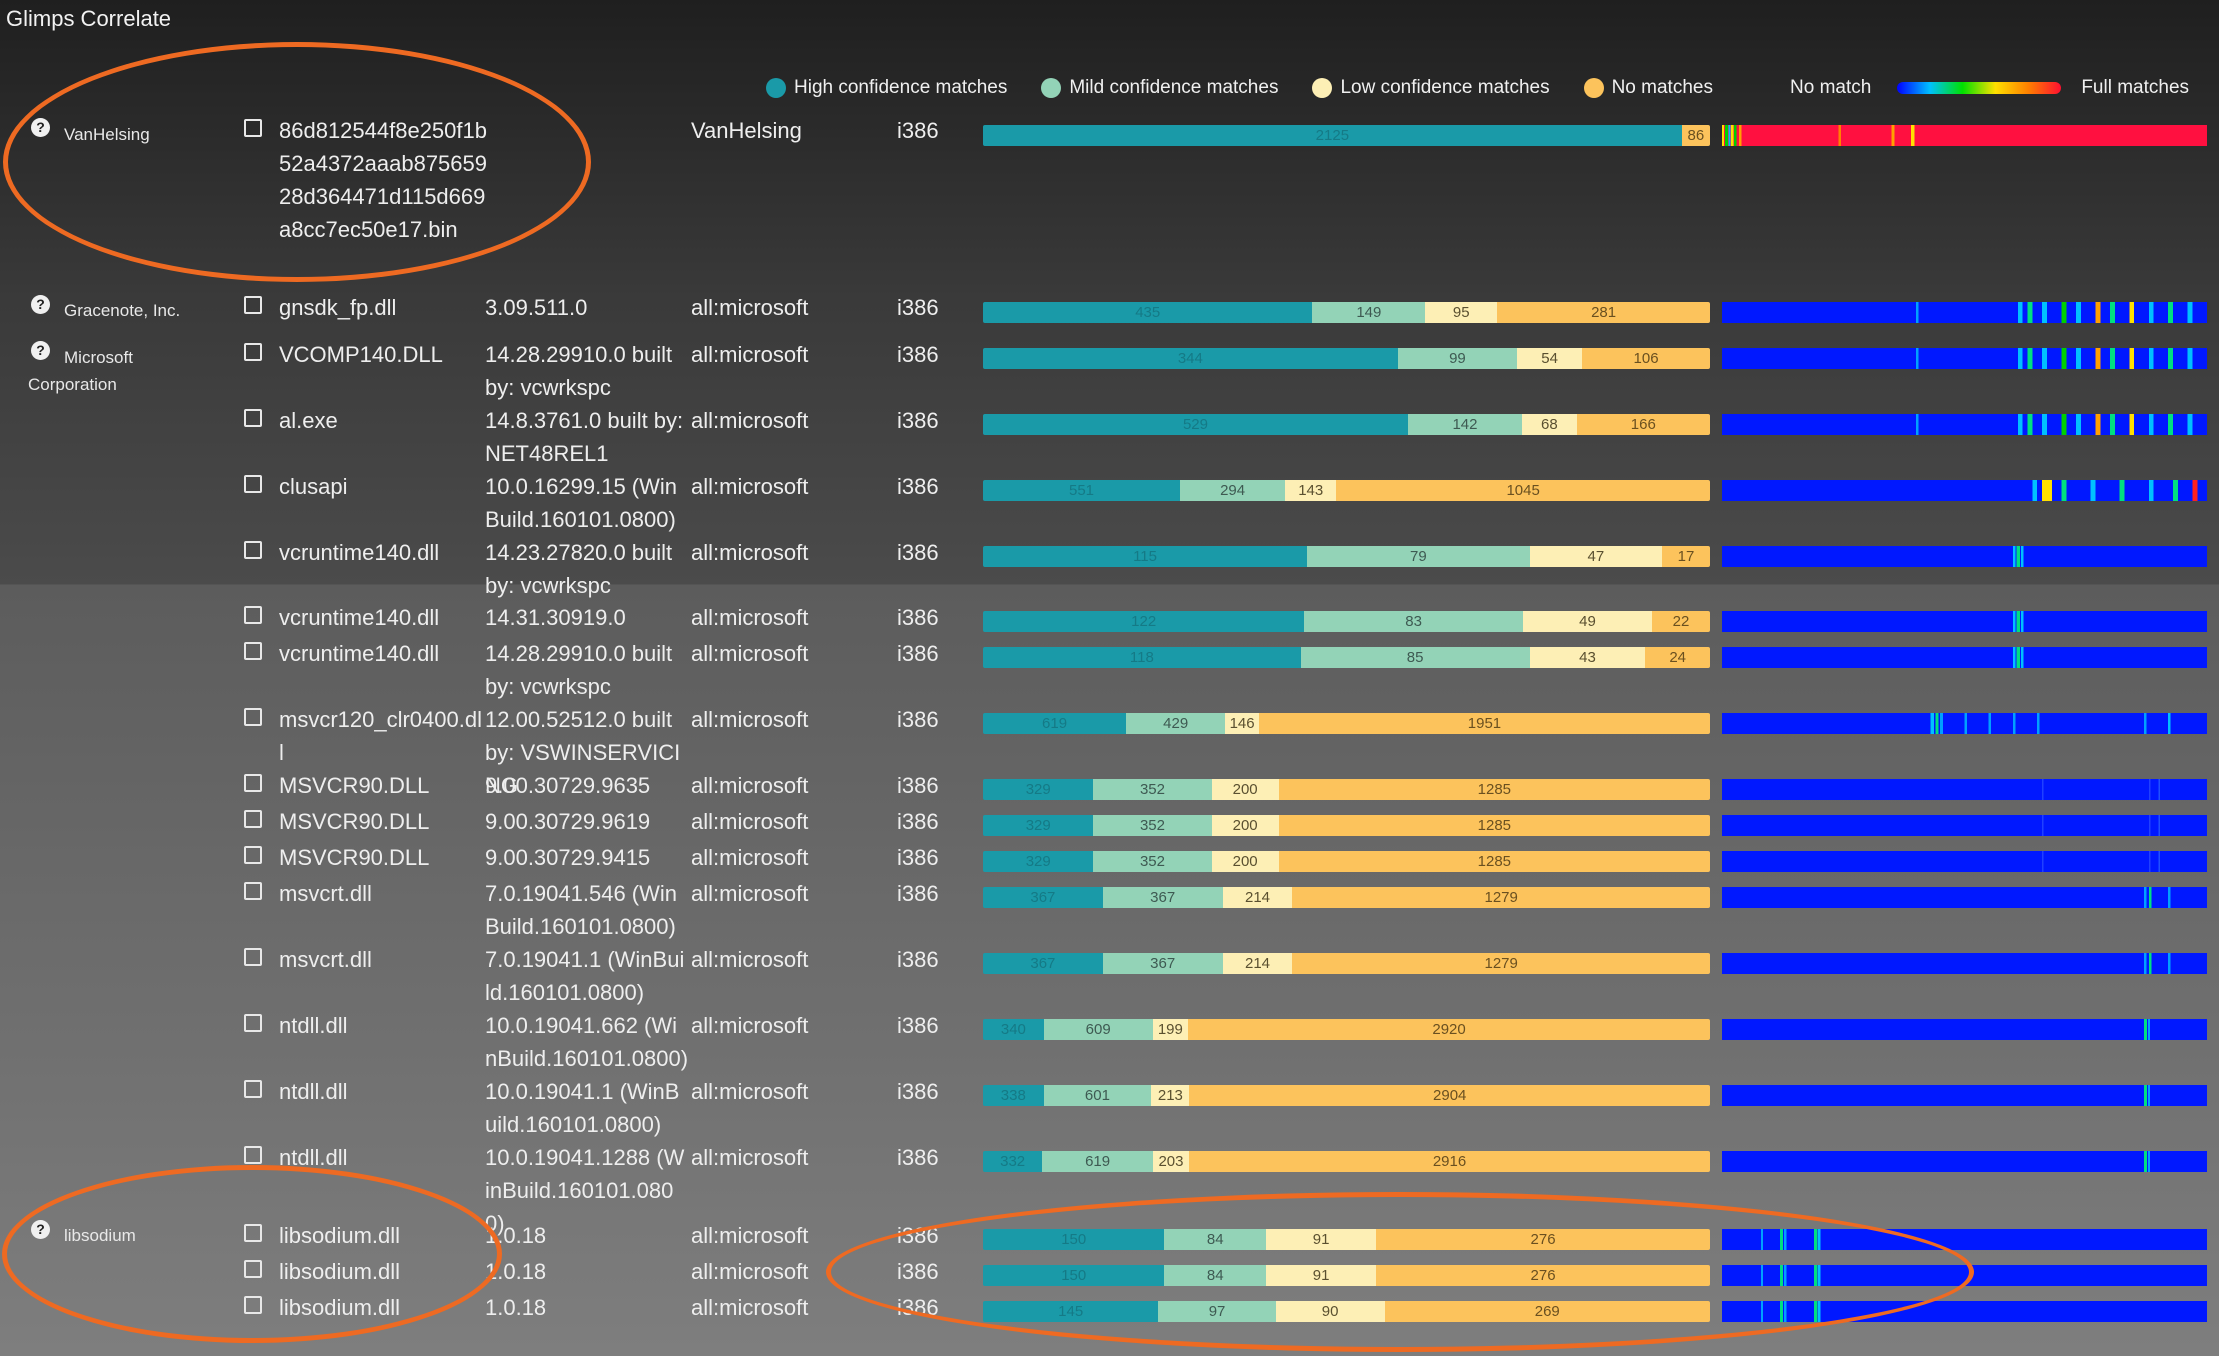 This screenshot has height=1356, width=2219. What do you see at coordinates (380, 736) in the screenshot?
I see `file-name: msvcr120_clr0400.dll` at bounding box center [380, 736].